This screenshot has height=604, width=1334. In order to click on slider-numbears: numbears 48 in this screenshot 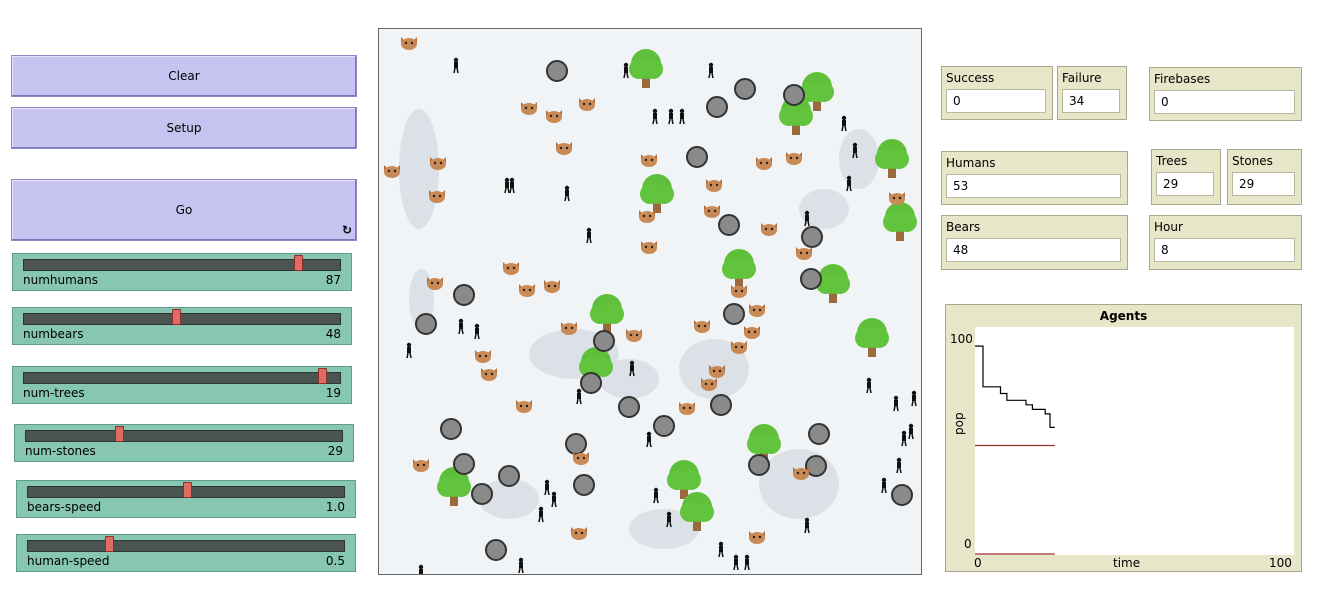, I will do `click(182, 326)`.